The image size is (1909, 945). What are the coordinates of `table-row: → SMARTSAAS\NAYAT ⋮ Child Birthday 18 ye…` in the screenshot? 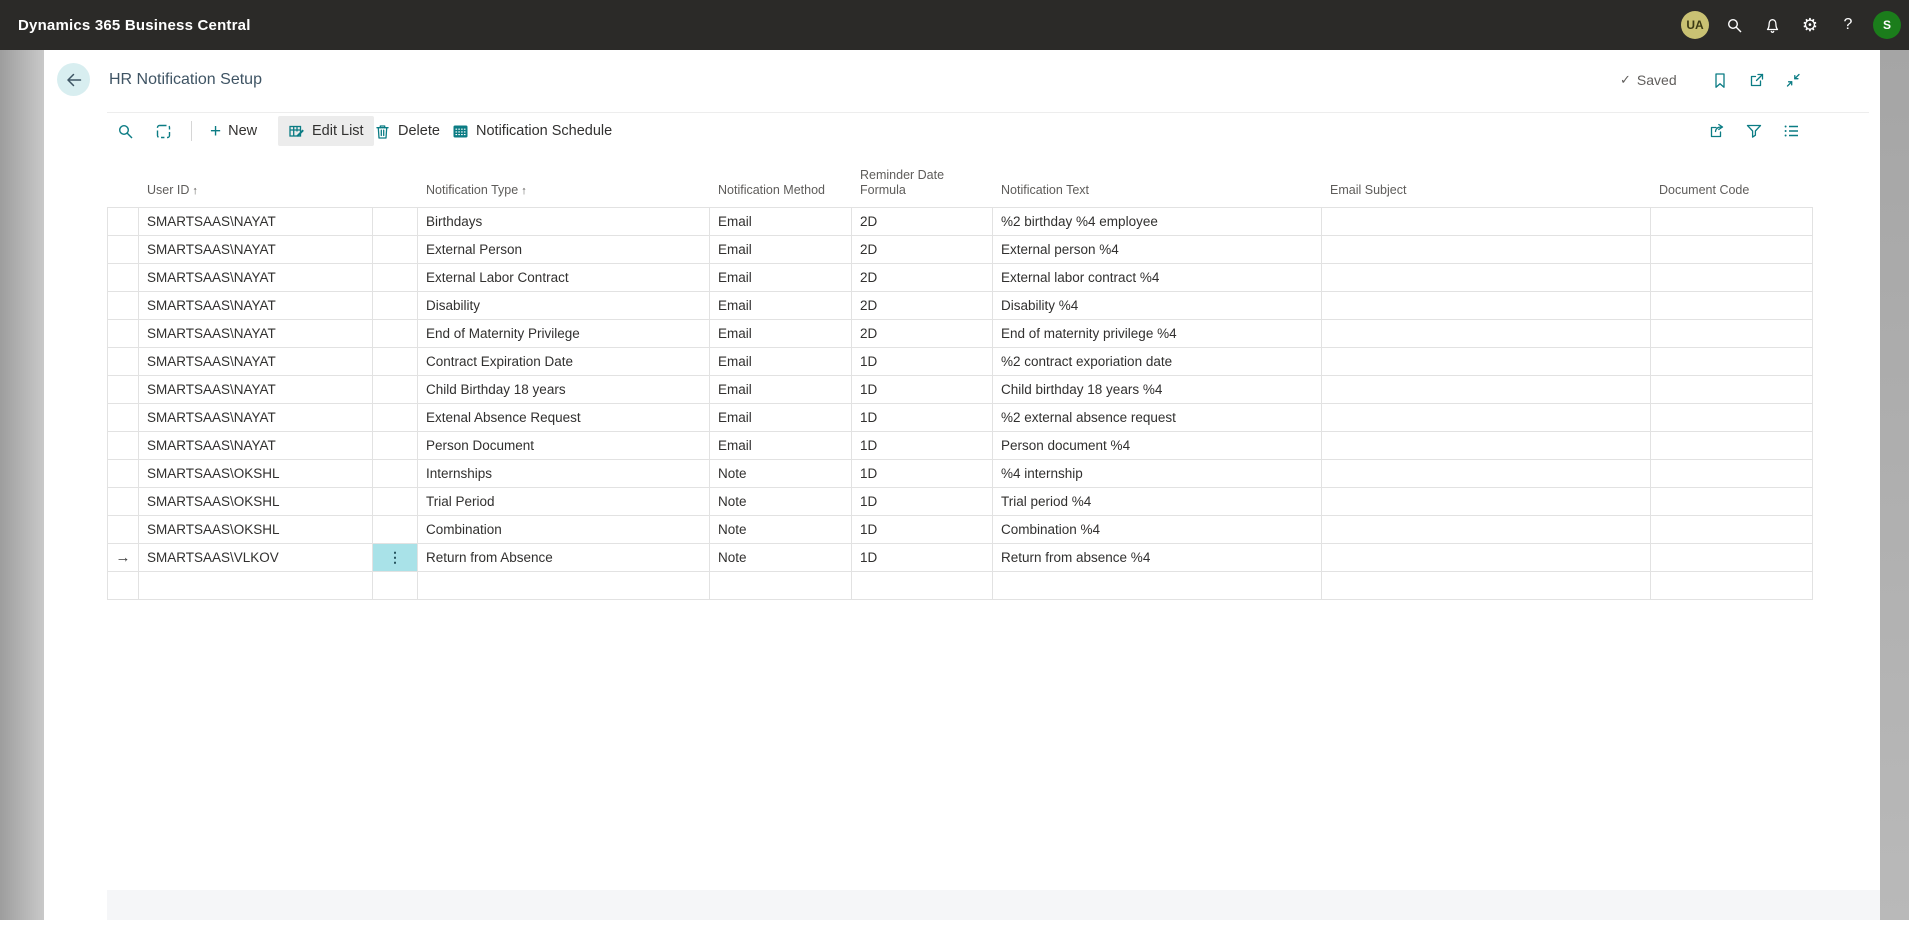 It's located at (960, 390).